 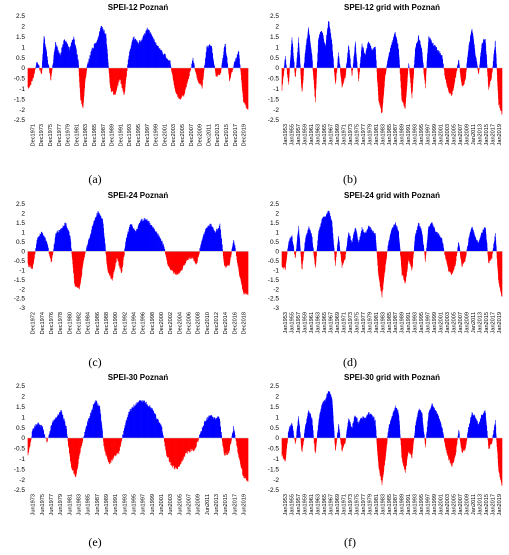 I want to click on x-tick-label: Dec2001, so click(x=165, y=135).